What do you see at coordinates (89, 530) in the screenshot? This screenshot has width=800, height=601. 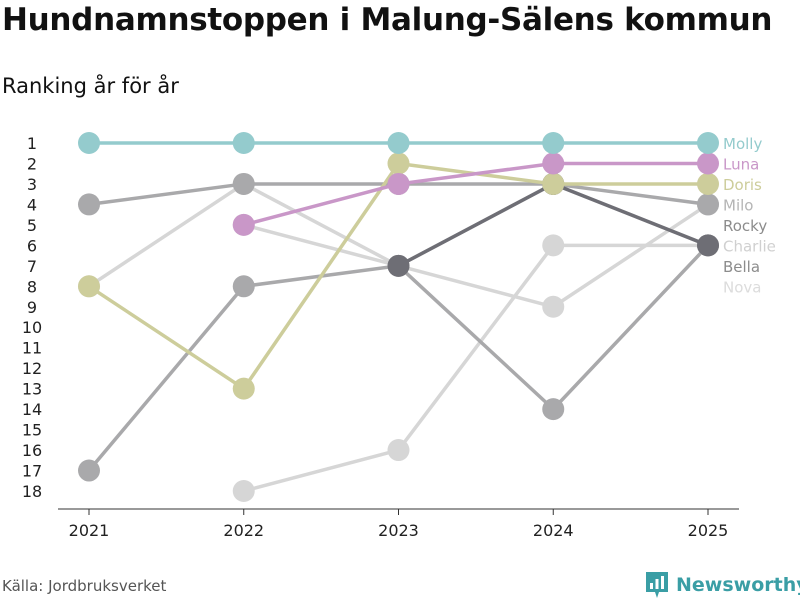 I see `x-tick-label: 2021` at bounding box center [89, 530].